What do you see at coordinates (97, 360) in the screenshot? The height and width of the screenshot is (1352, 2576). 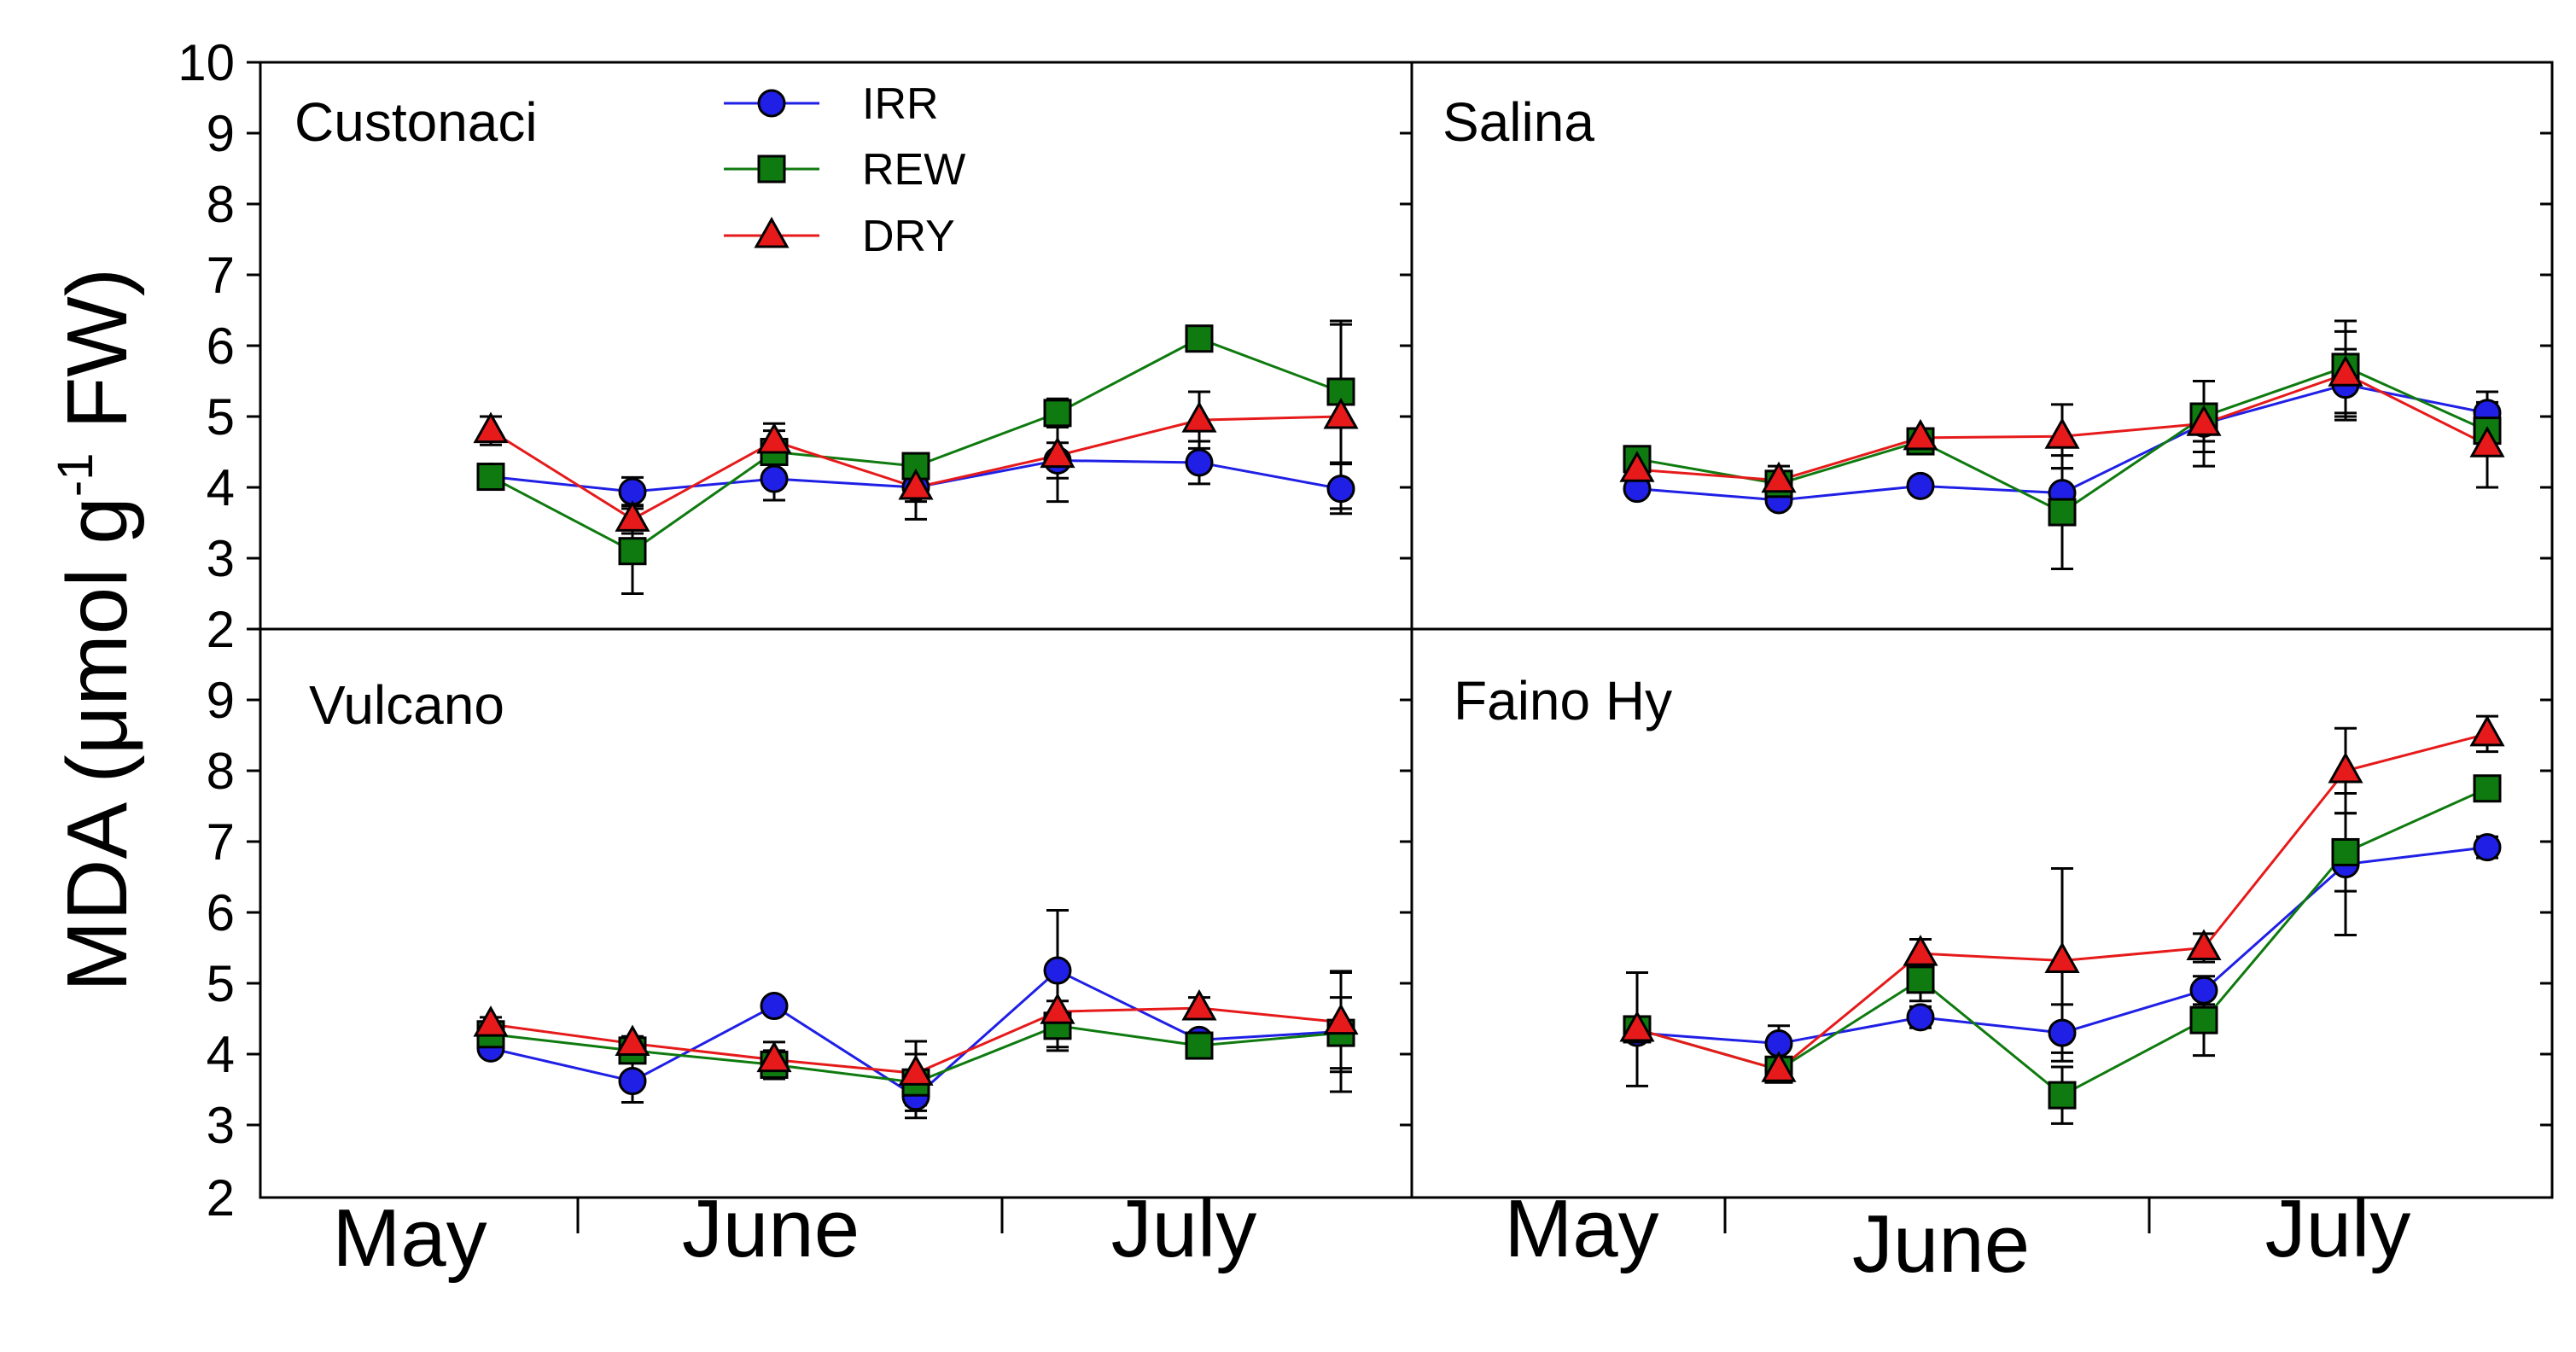 I see `y-axis-title-end: FW)` at bounding box center [97, 360].